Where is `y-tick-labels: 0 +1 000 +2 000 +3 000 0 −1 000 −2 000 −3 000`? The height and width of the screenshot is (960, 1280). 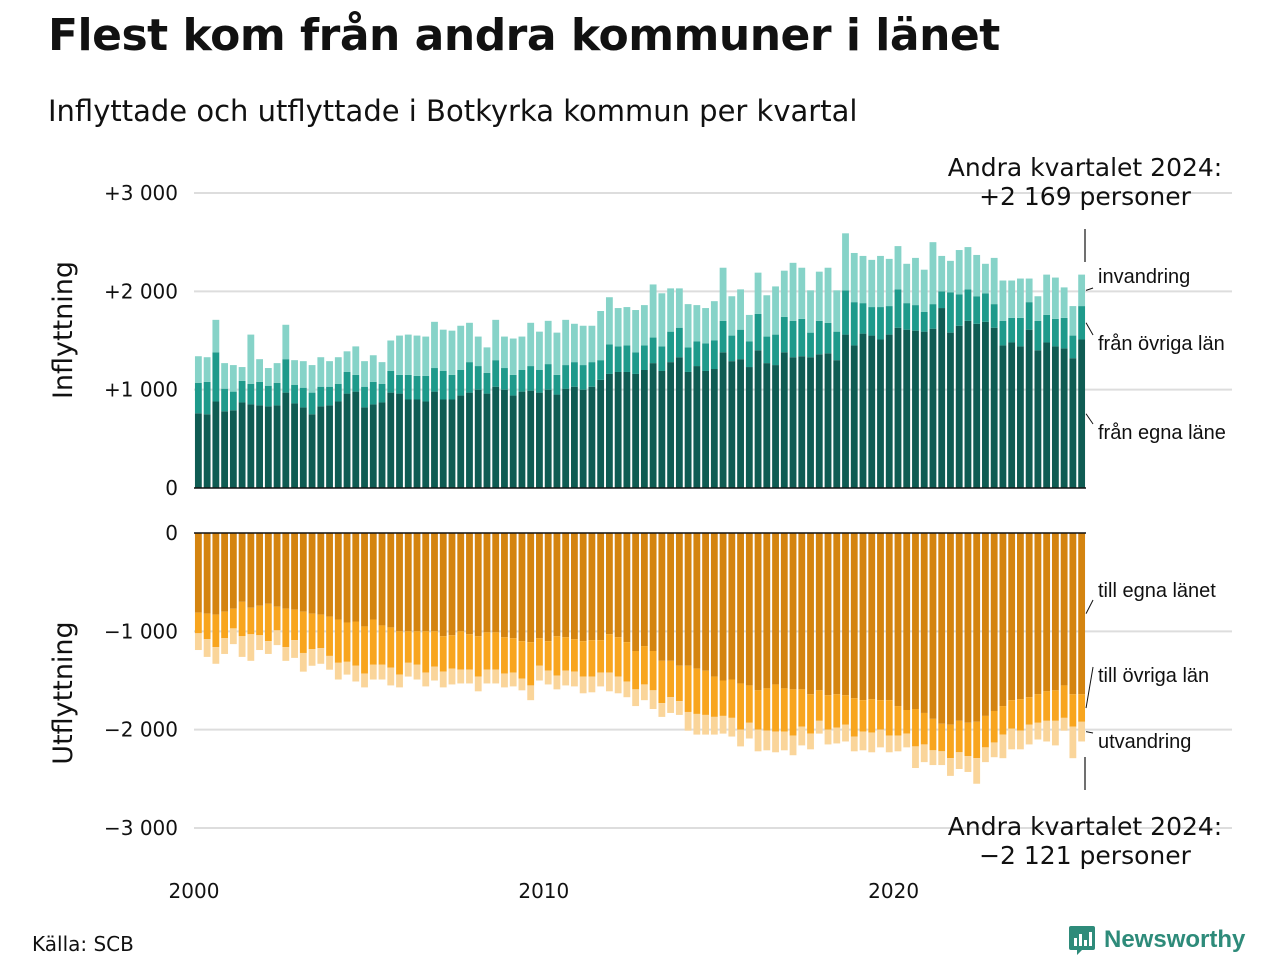 y-tick-labels: 0 +1 000 +2 000 +3 000 0 −1 000 −2 000 −3 000 is located at coordinates (141, 510).